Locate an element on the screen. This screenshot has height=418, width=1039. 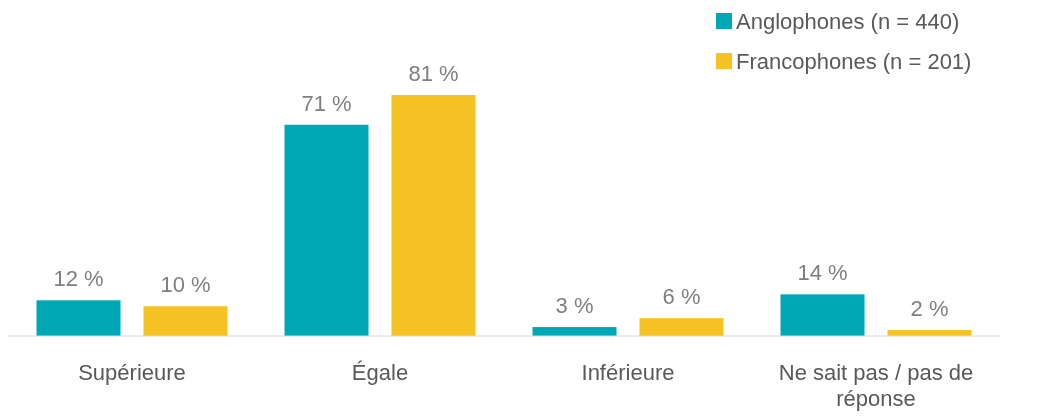
data-label: 3 % is located at coordinates (574, 306).